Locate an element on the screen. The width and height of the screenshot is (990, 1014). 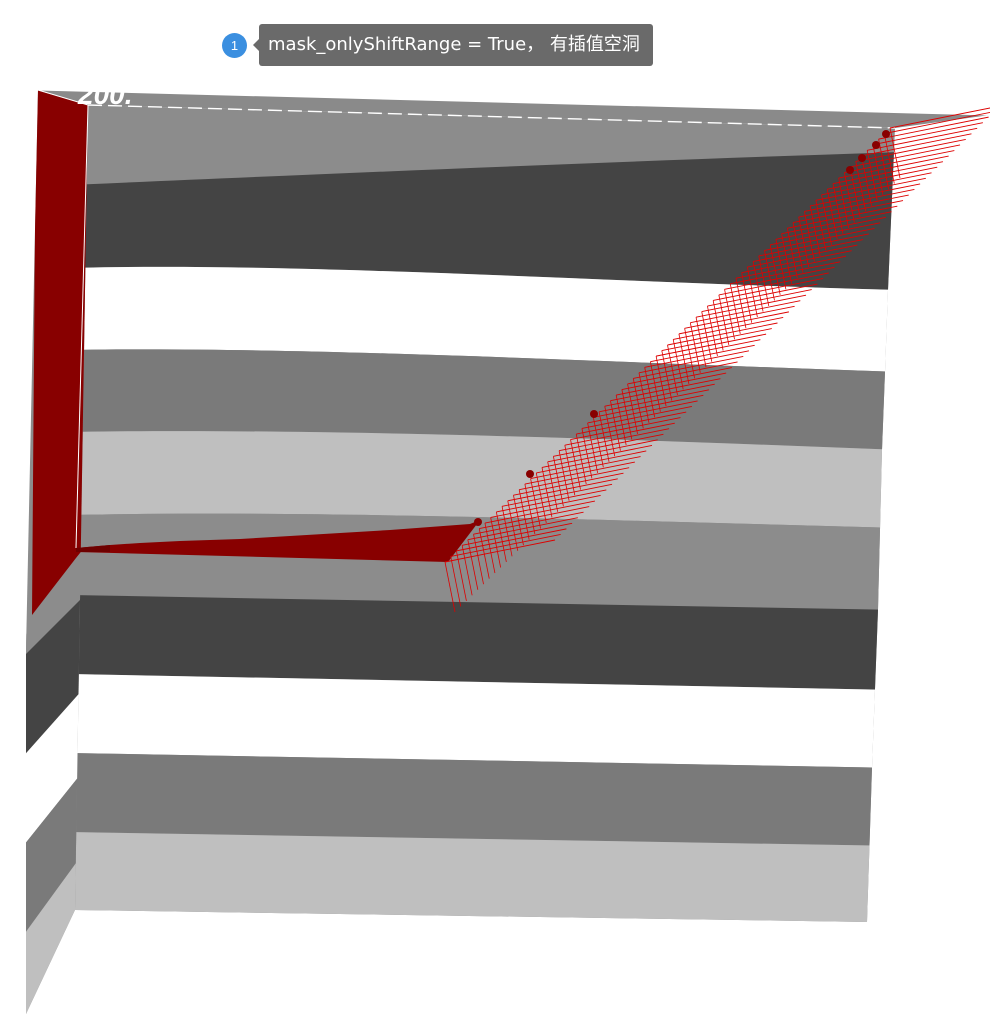
top-plane is located at coordinates (514, 109).